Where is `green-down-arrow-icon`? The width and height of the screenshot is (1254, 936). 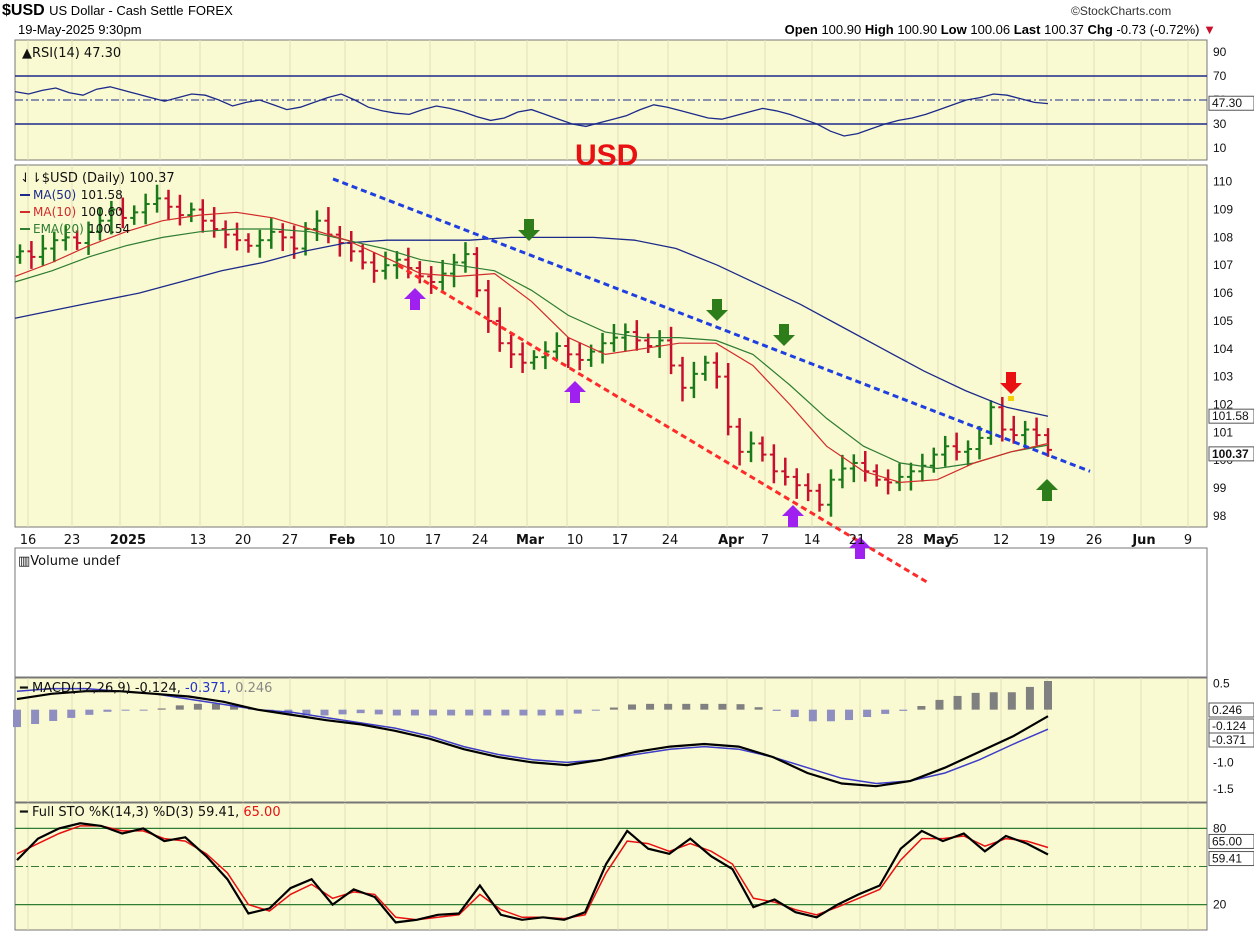
green-down-arrow-icon is located at coordinates (529, 230).